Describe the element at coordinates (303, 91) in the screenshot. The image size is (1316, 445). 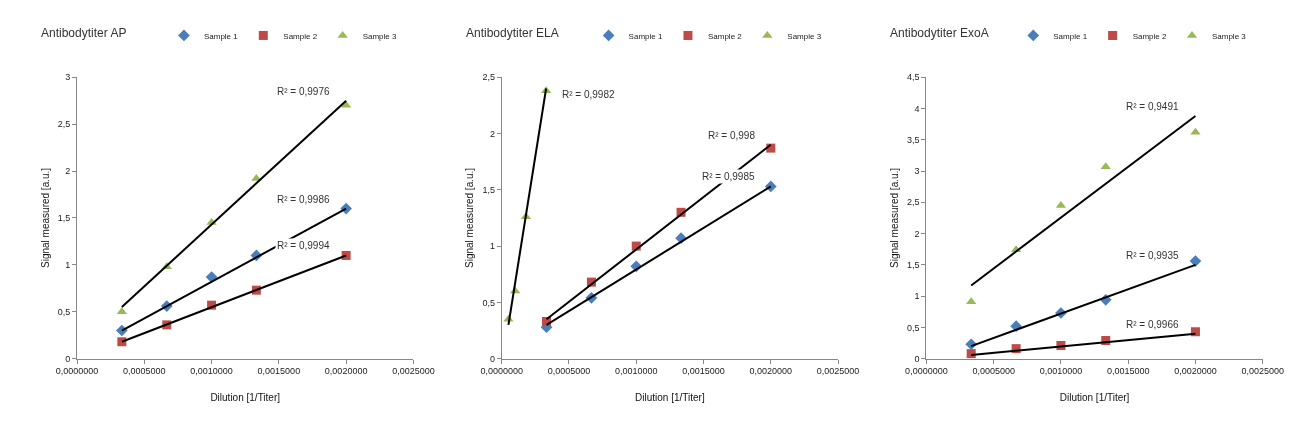
I see `annotation: R² = 0,9976` at that location.